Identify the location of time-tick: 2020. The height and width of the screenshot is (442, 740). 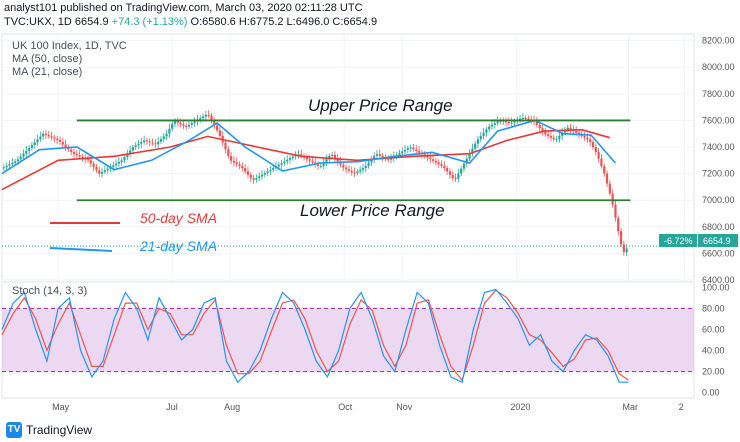
(520, 407).